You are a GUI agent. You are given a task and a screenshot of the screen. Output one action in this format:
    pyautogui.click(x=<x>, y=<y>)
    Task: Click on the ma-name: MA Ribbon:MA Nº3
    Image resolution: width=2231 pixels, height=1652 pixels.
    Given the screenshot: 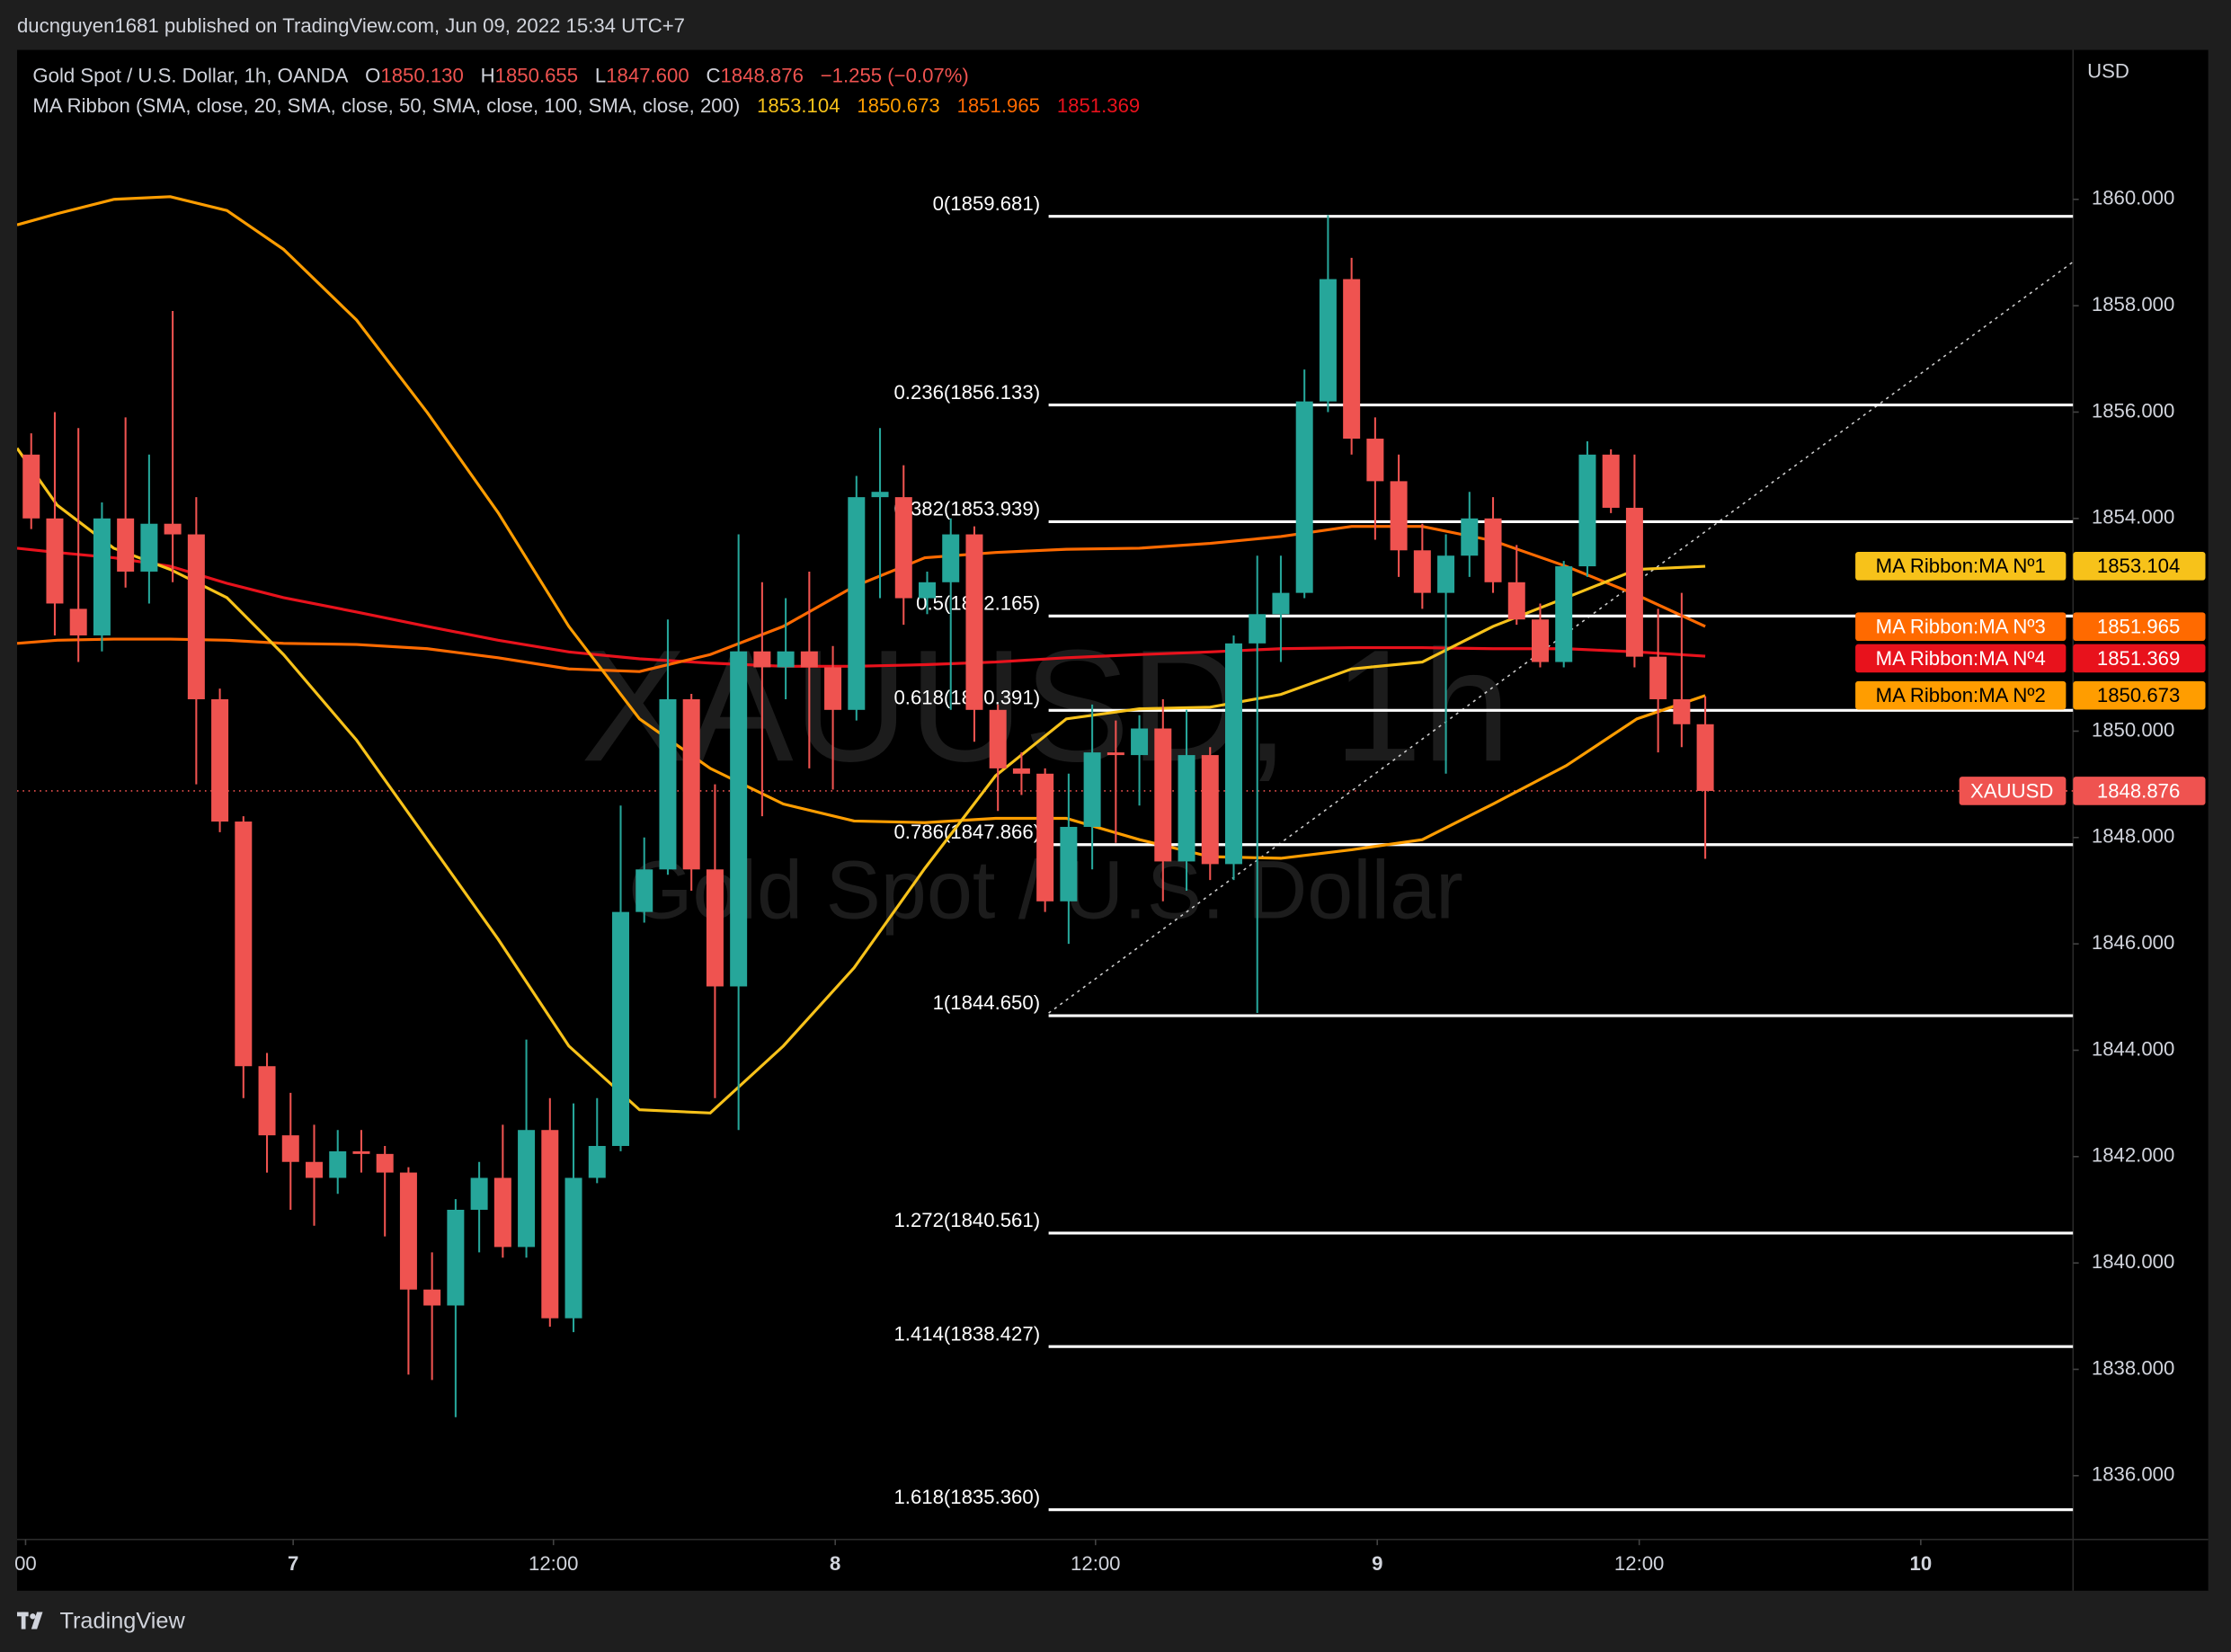 What is the action you would take?
    pyautogui.click(x=1961, y=627)
    